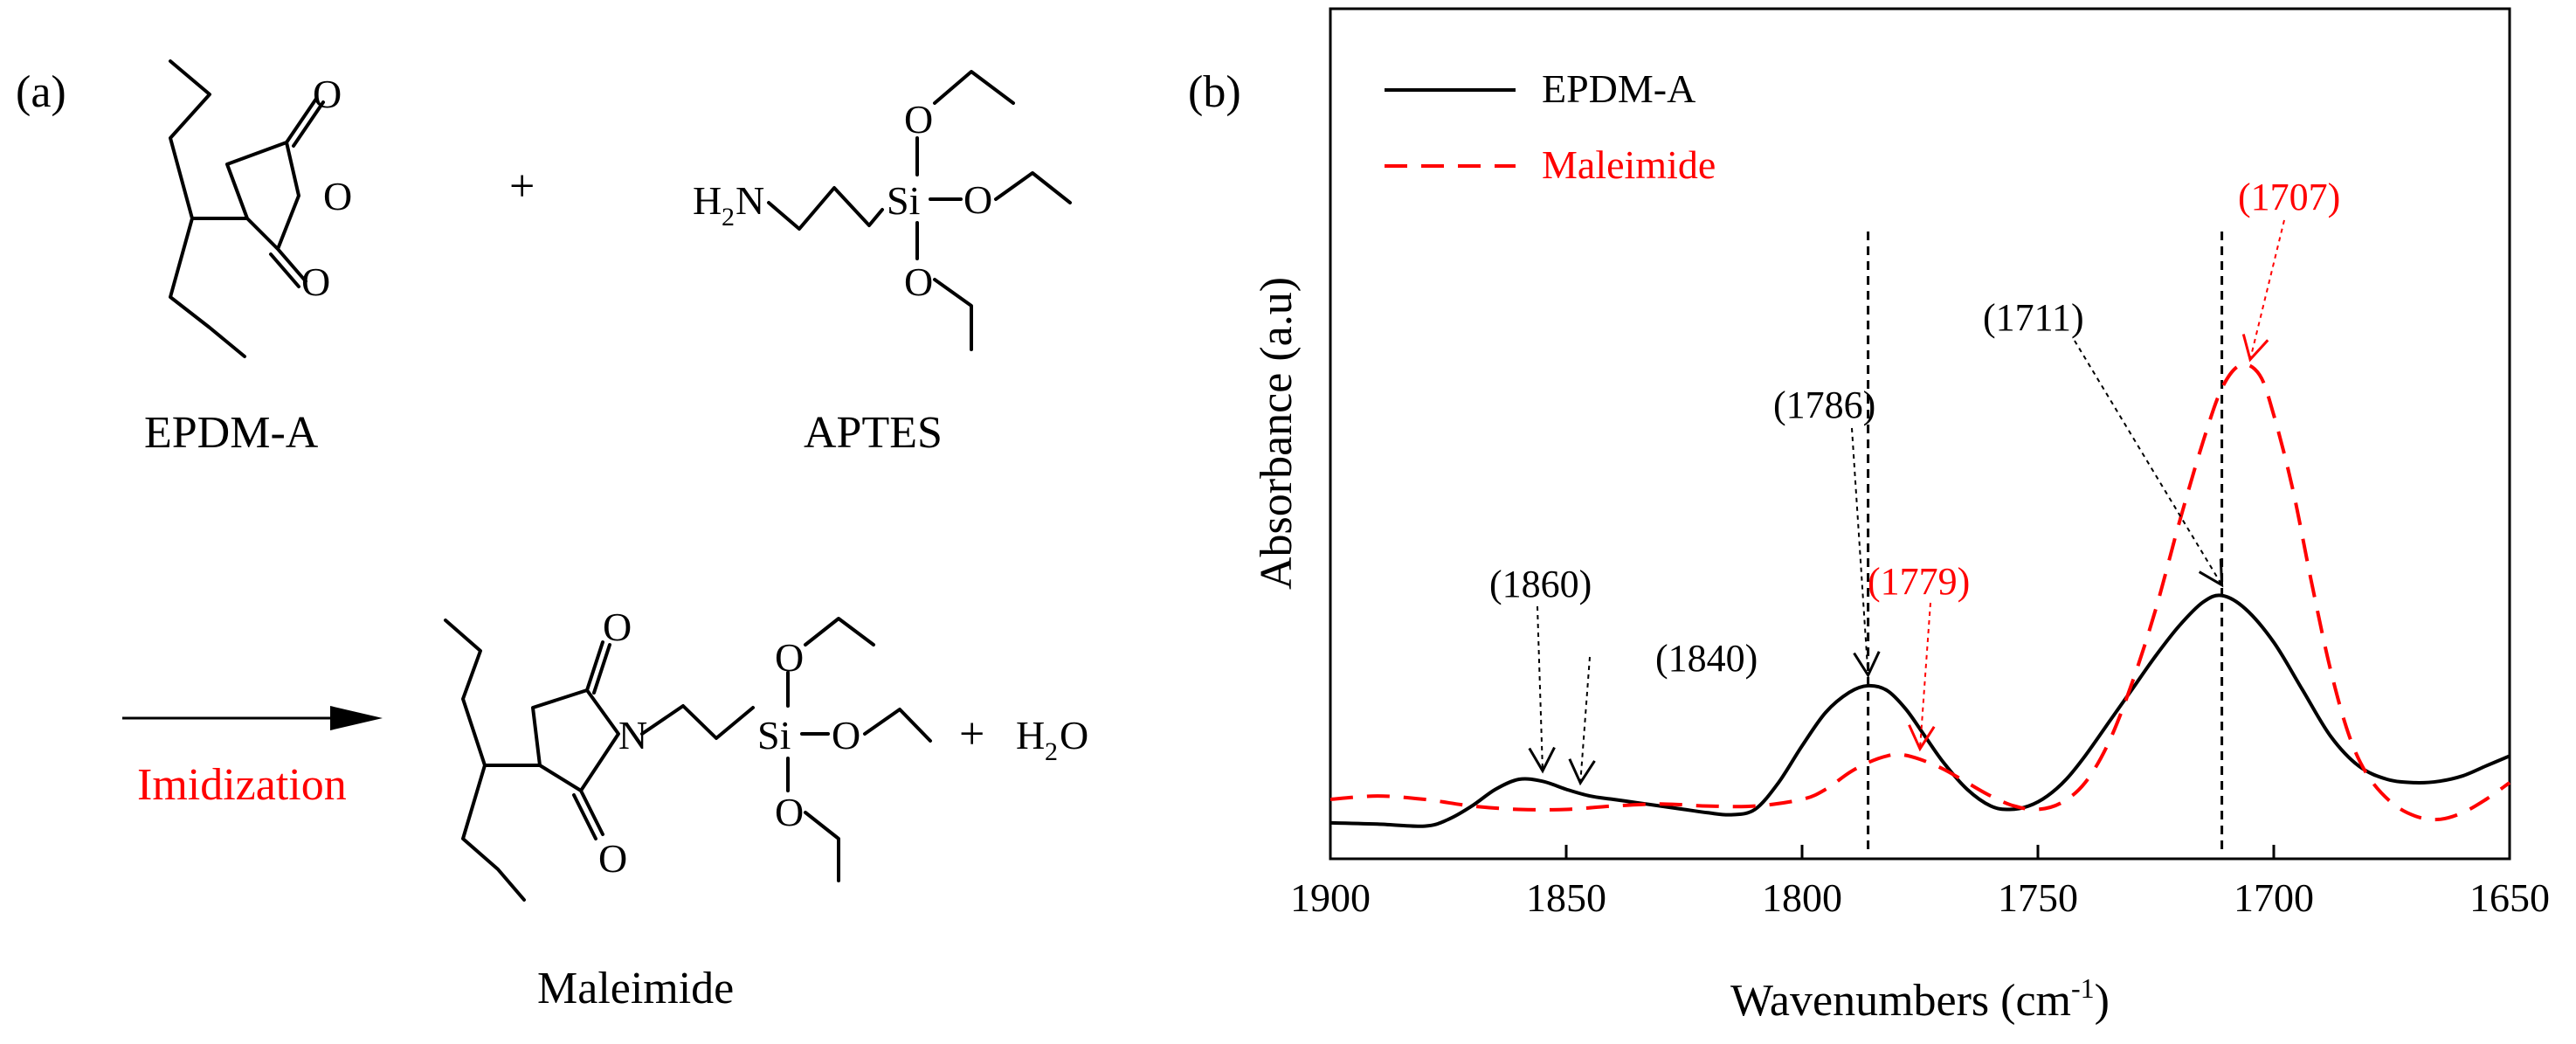 Image resolution: width=2576 pixels, height=1044 pixels. I want to click on annotation-1711: (1711), so click(2103, 442).